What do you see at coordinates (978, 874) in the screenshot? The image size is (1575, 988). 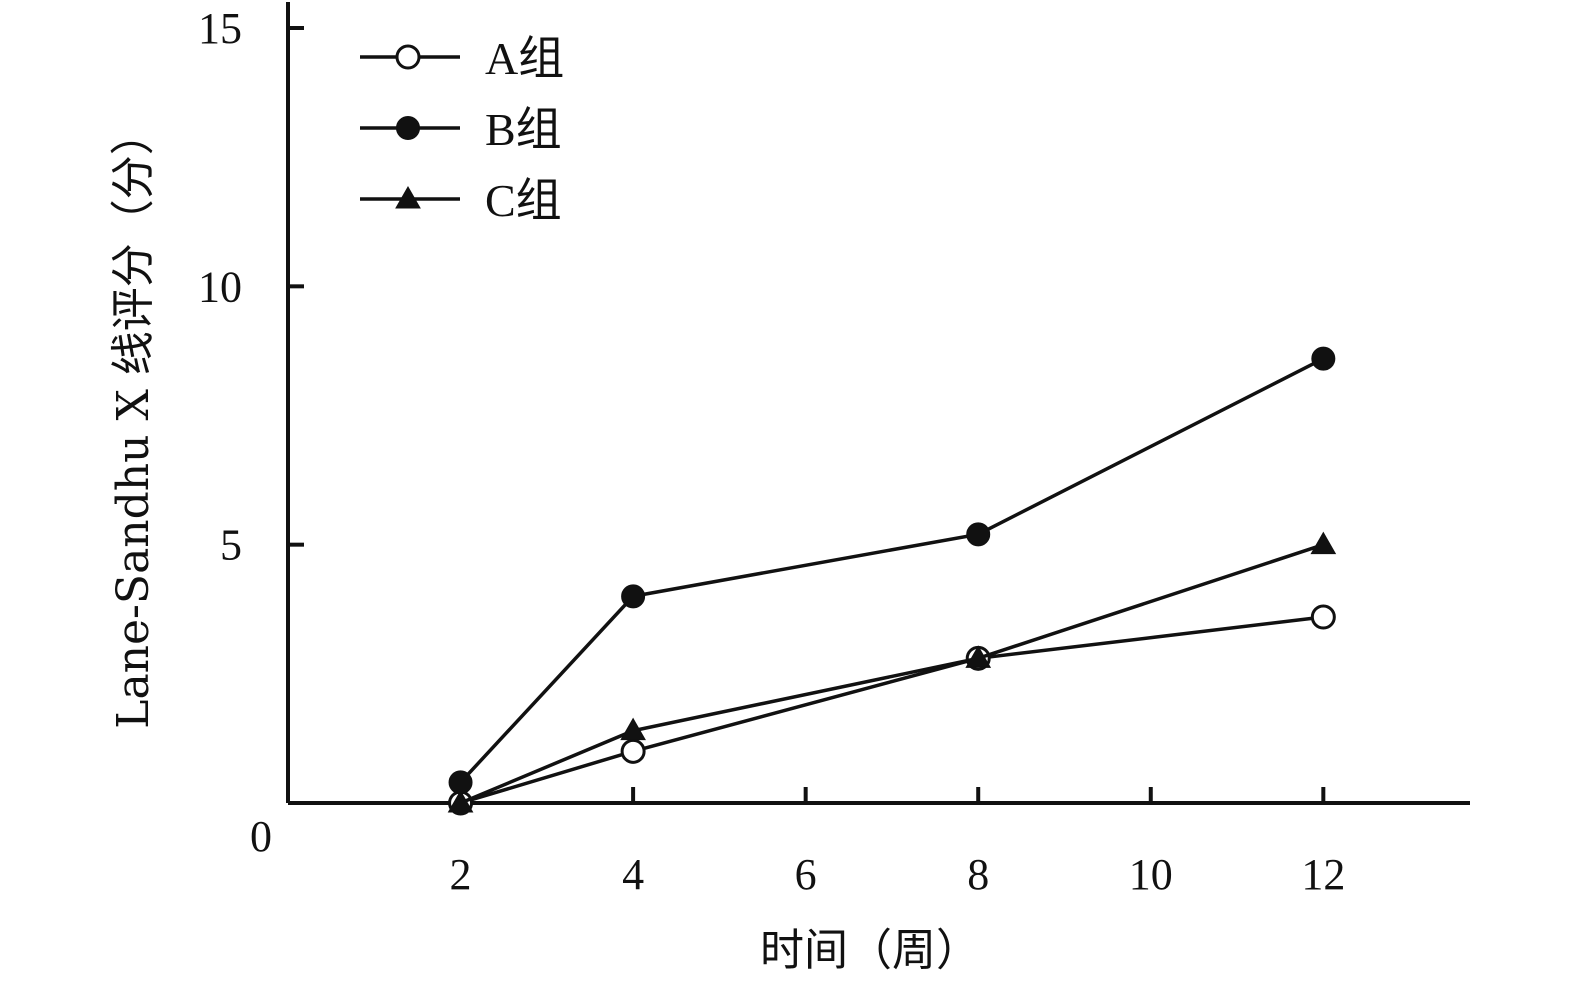 I see `x-tick-label-8: 8` at bounding box center [978, 874].